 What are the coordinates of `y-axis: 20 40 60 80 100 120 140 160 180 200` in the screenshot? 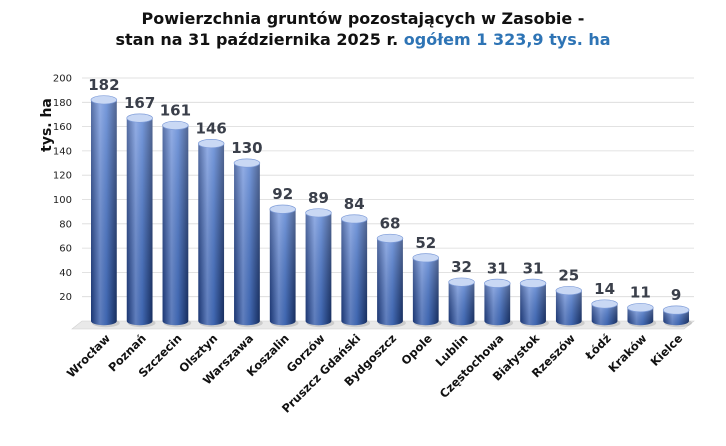 It's located at (62, 189).